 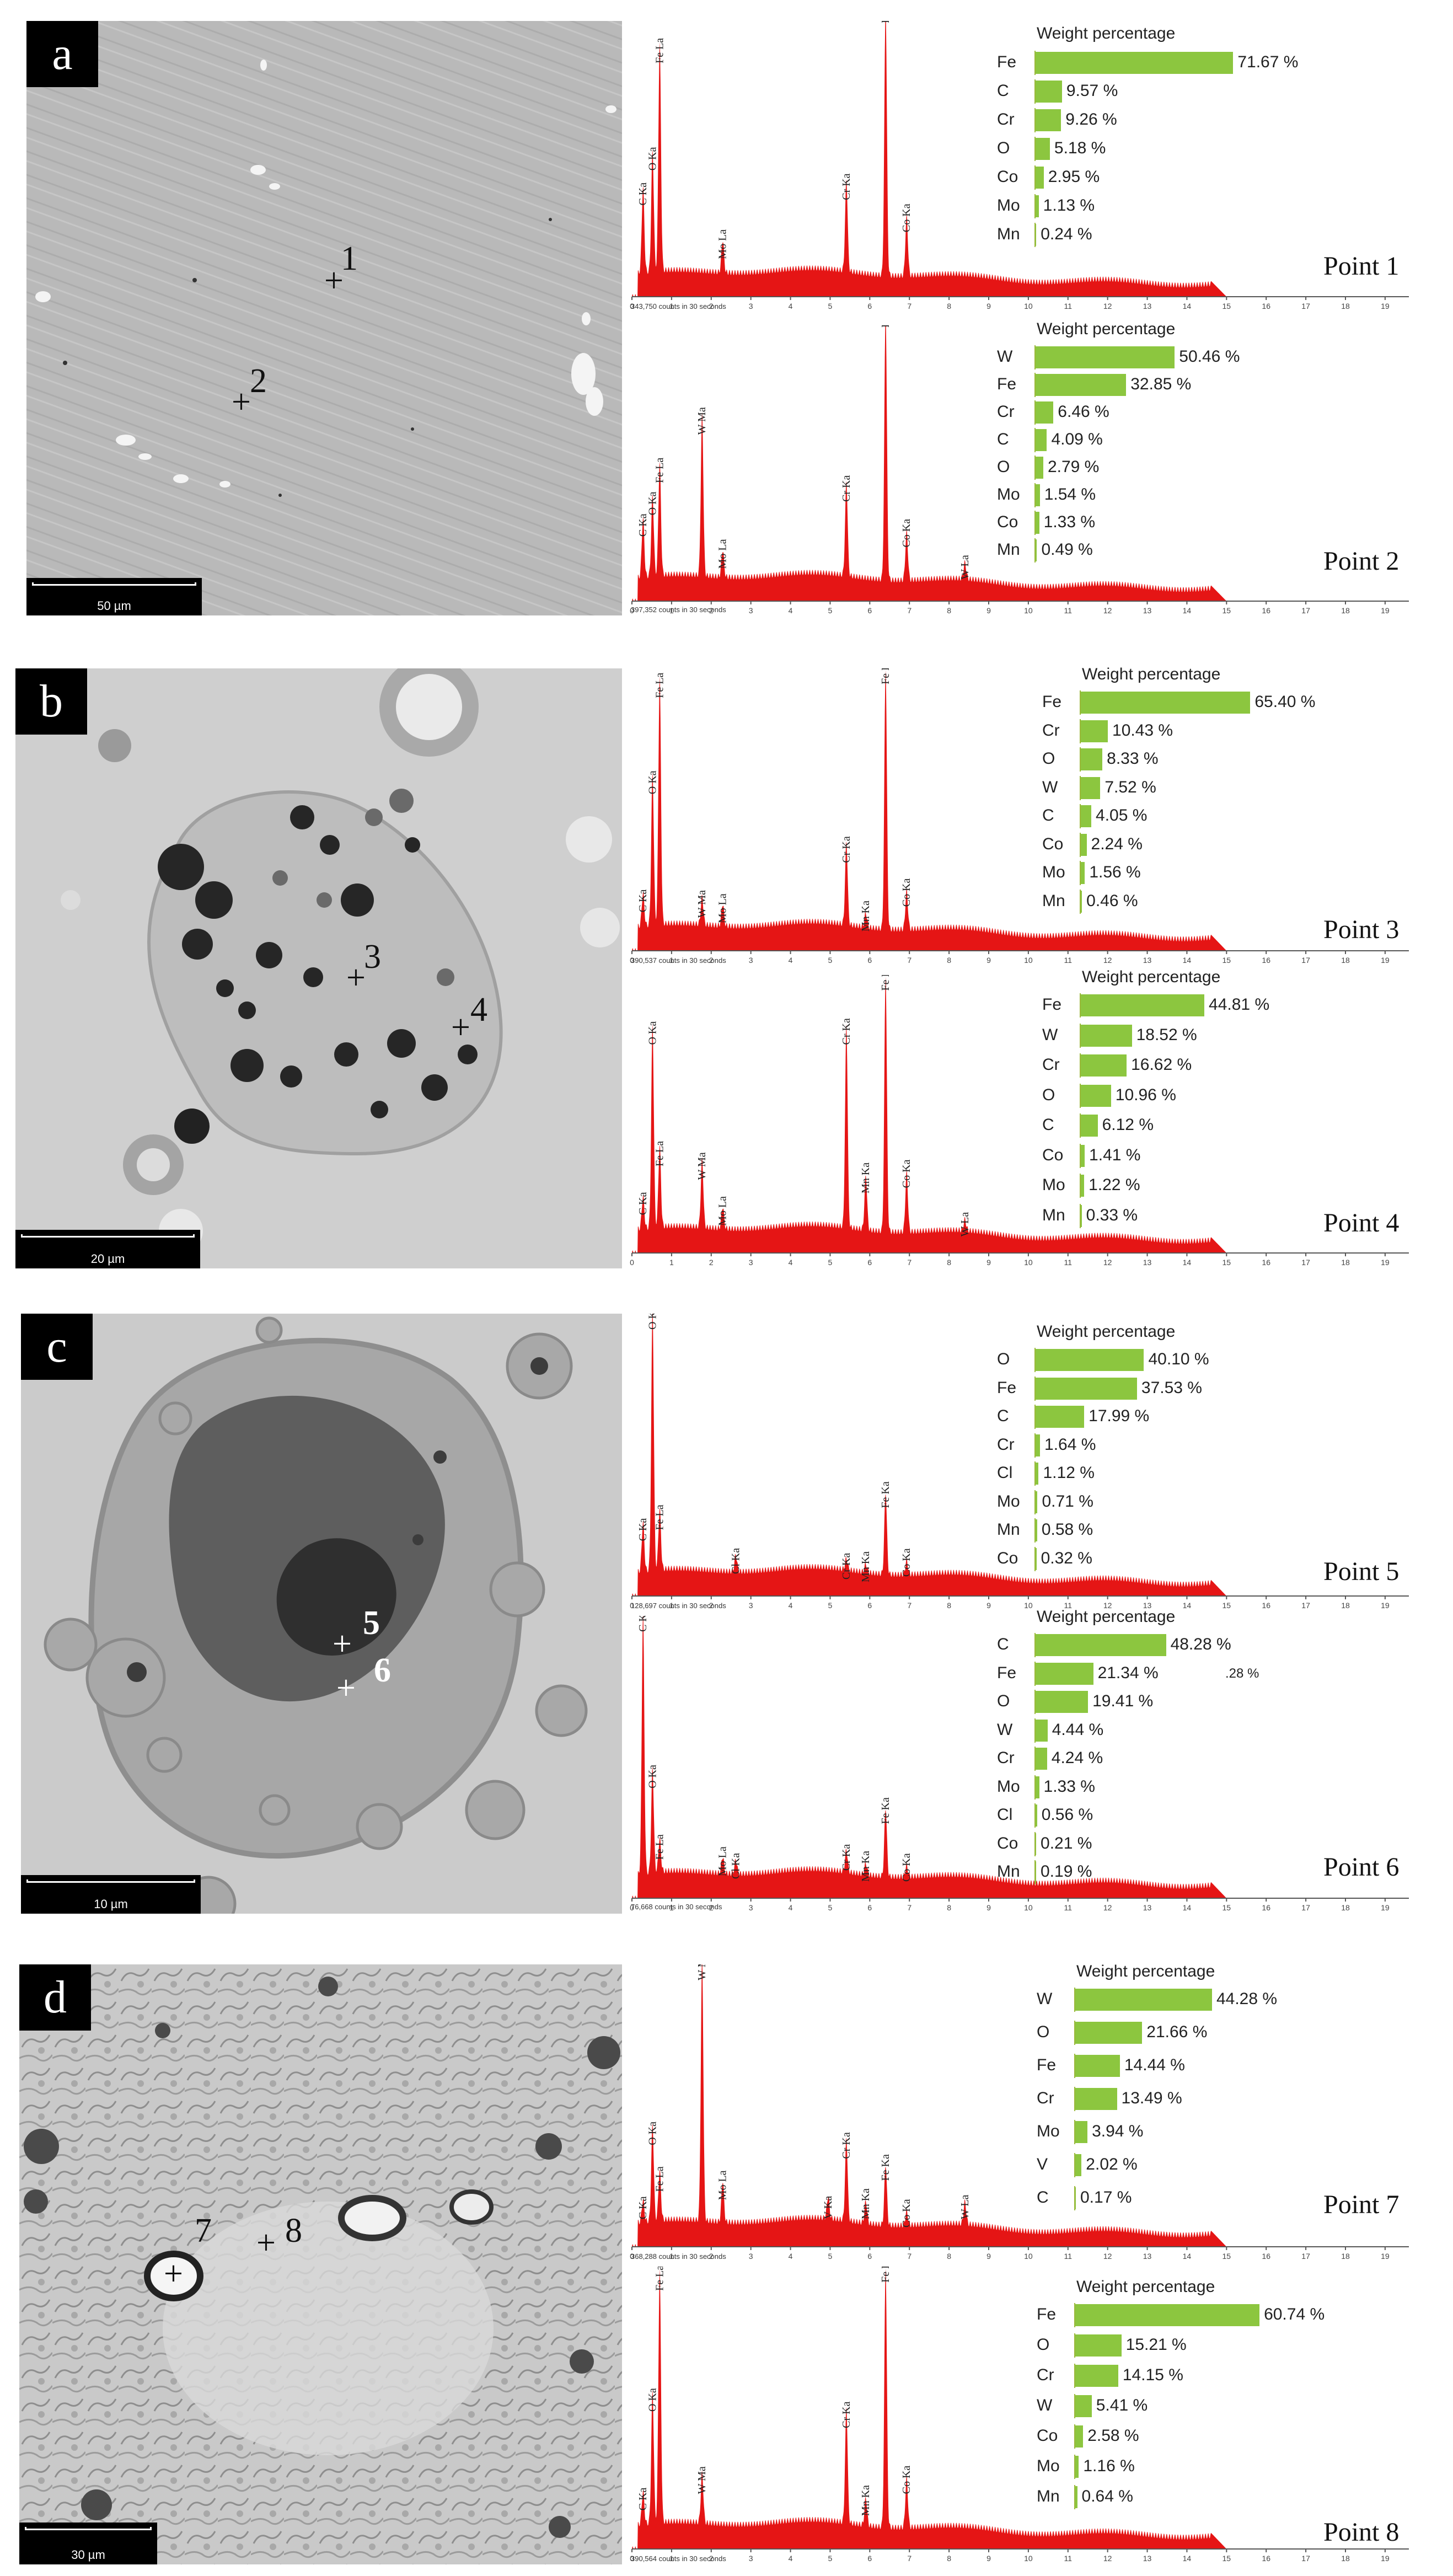 What do you see at coordinates (460, 1027) in the screenshot?
I see `marker-4: +` at bounding box center [460, 1027].